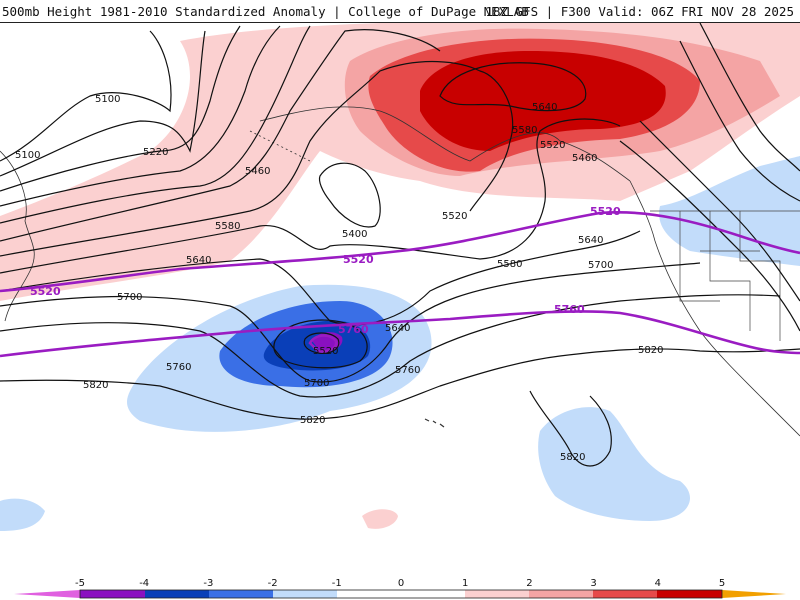 This screenshot has width=800, height=600. I want to click on label-5640-c: 5640, so click(544, 107).